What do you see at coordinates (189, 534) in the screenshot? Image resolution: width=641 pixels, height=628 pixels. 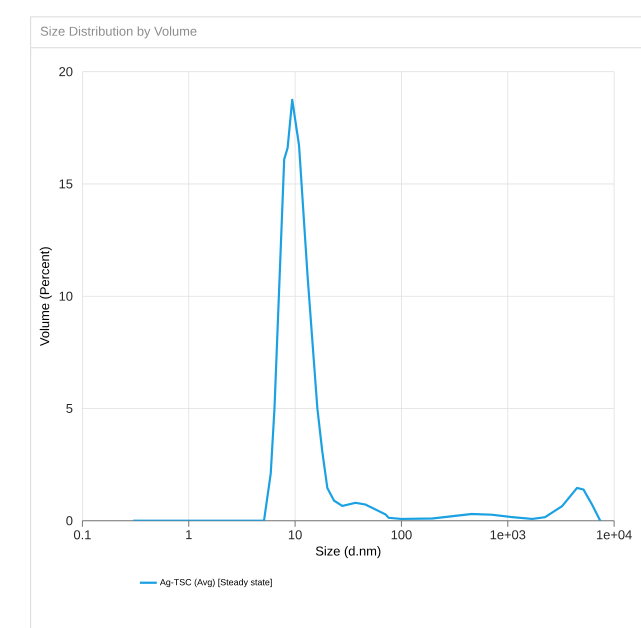 I see `x-tick-label: 1` at bounding box center [189, 534].